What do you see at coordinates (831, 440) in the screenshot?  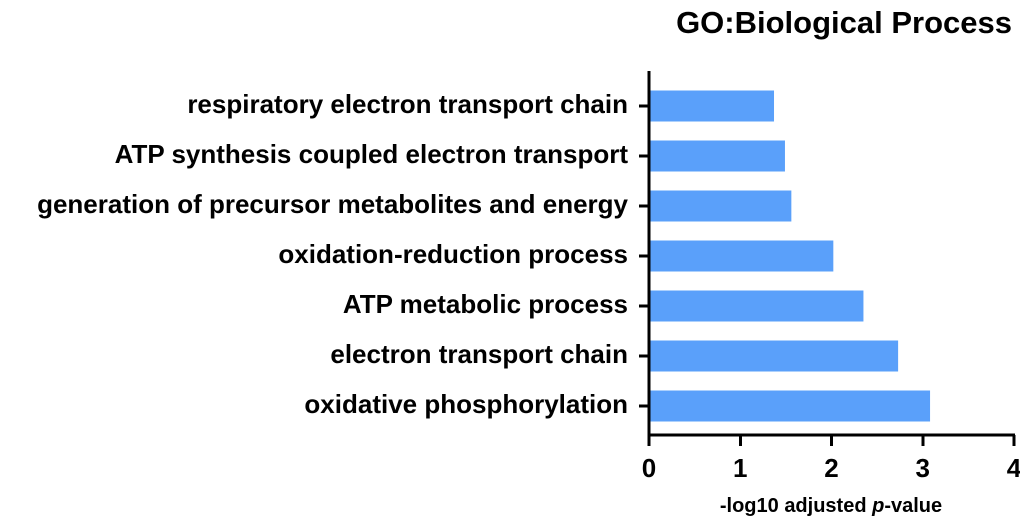 I see `x-ticks` at bounding box center [831, 440].